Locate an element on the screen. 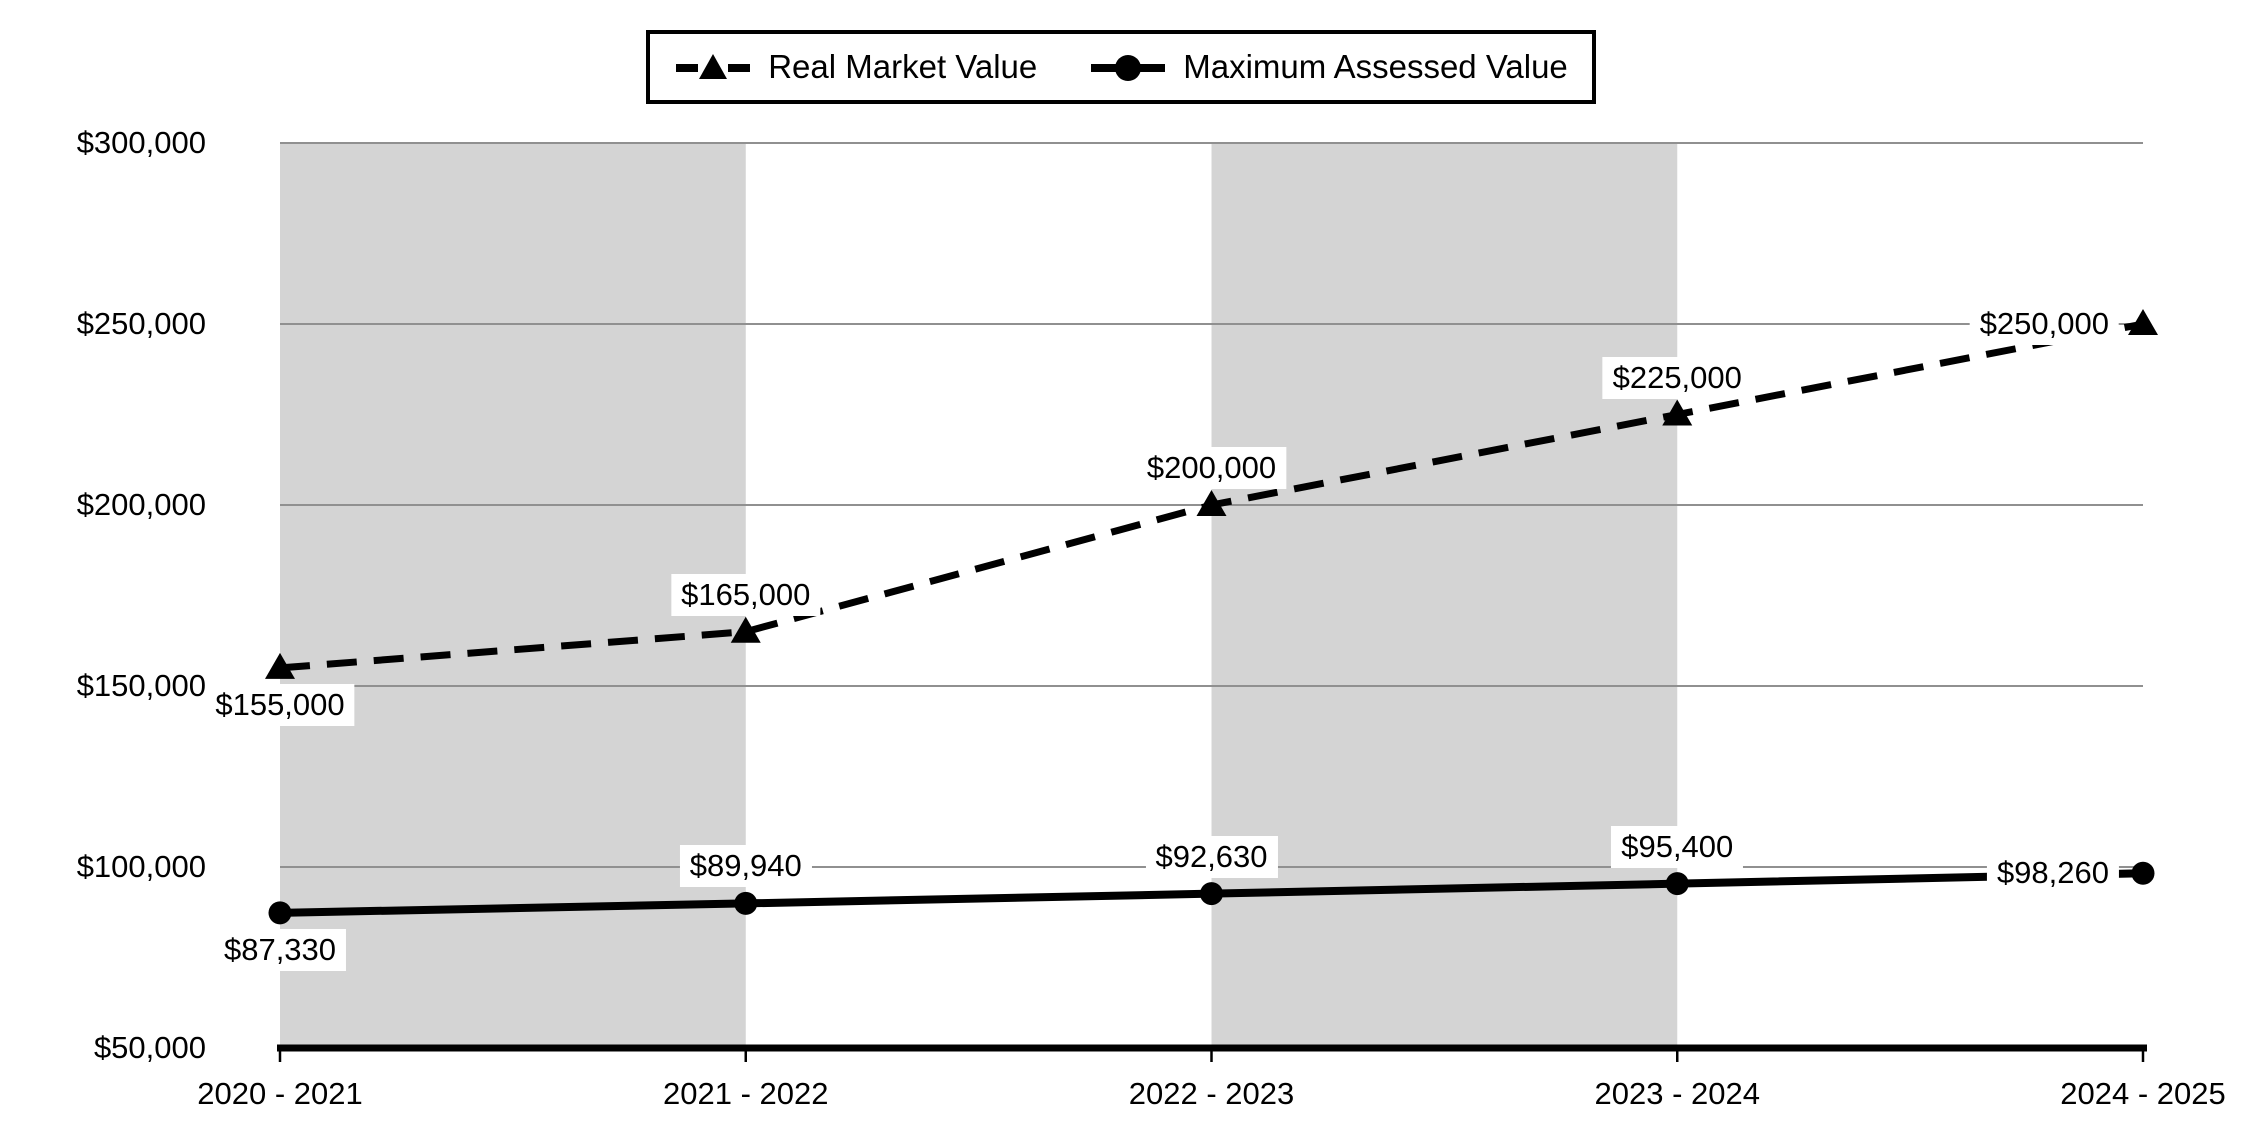 This screenshot has width=2250, height=1140. dashed-line-triangle-sample-icon is located at coordinates (713, 66).